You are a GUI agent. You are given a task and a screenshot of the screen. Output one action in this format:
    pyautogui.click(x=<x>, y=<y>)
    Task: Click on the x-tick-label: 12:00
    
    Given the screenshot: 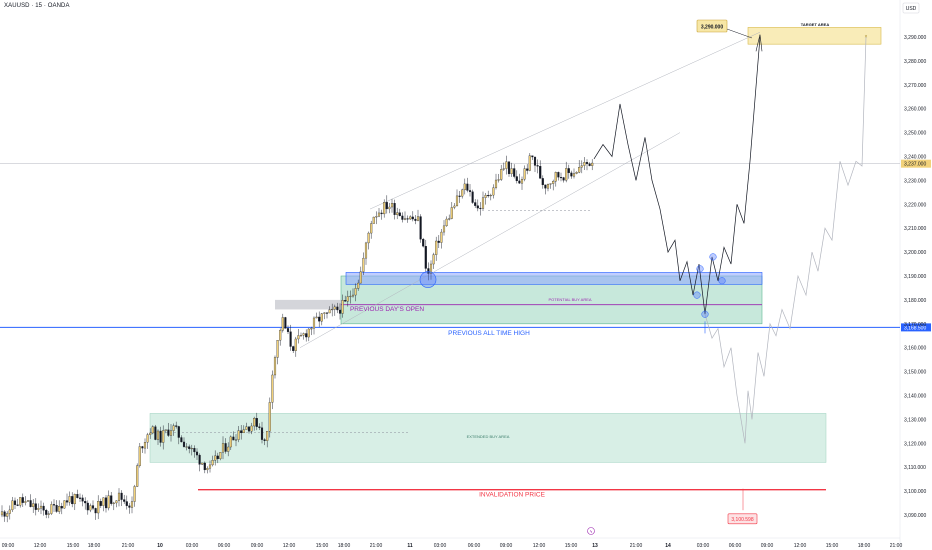 What is the action you would take?
    pyautogui.click(x=40, y=546)
    